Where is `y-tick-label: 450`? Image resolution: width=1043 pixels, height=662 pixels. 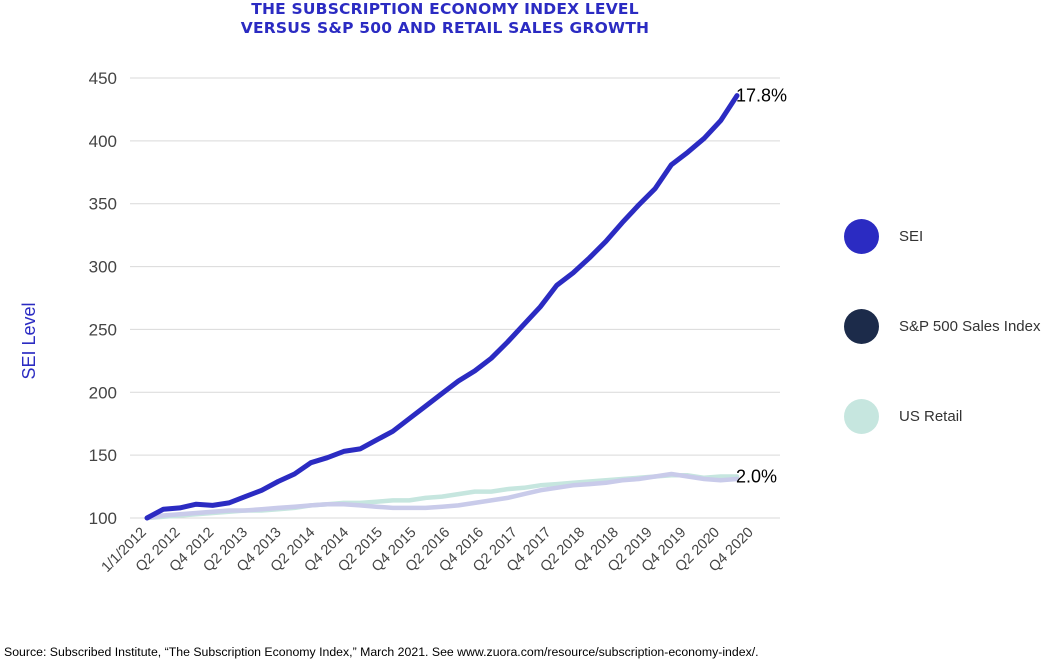 y-tick-label: 450 is located at coordinates (103, 78).